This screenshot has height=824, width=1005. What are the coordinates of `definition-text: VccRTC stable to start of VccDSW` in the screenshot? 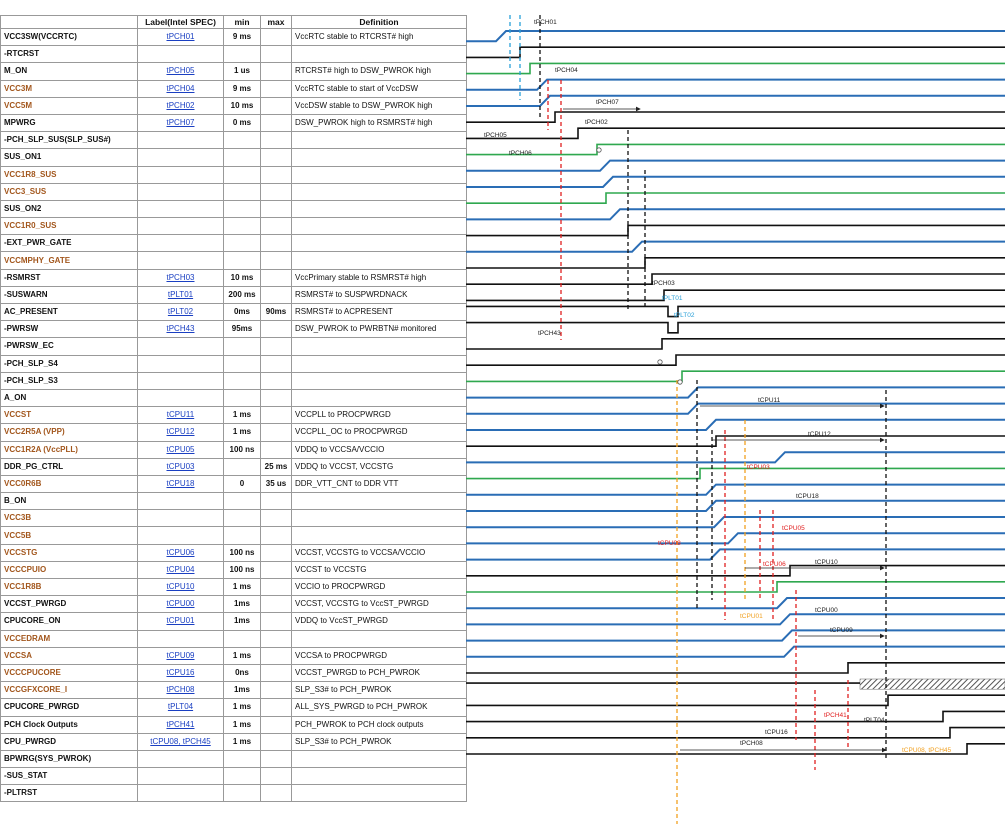 It's located at (379, 88).